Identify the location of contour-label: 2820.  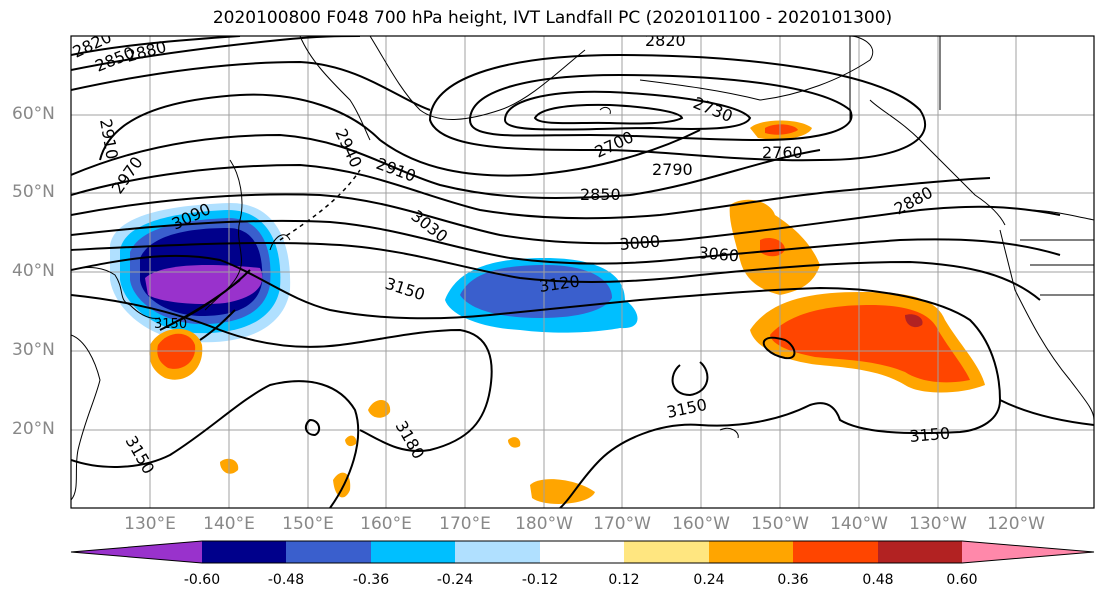
(665, 40).